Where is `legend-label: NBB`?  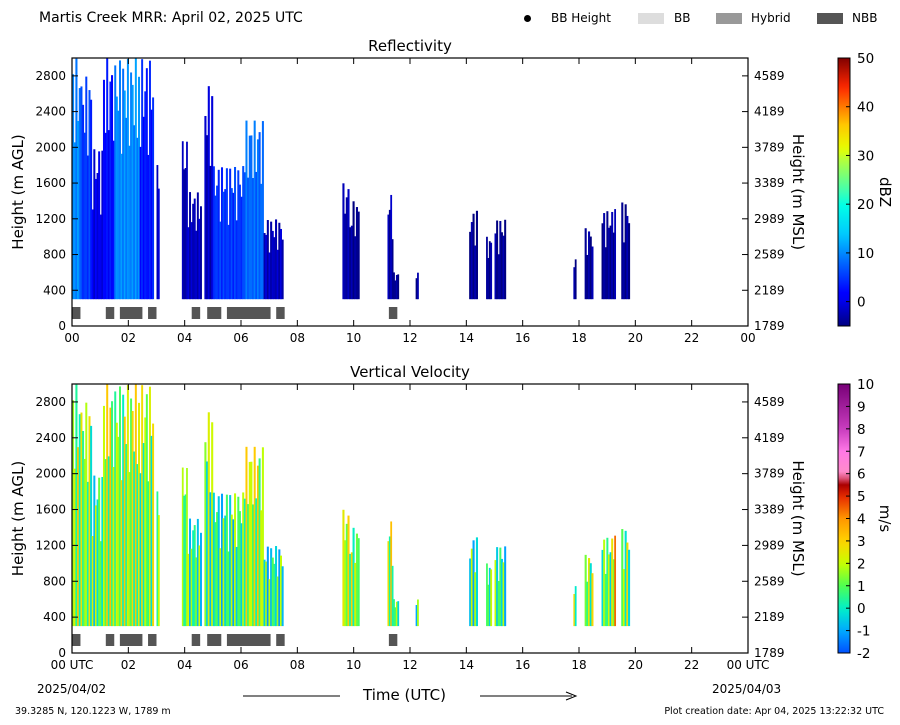 legend-label: NBB is located at coordinates (865, 18).